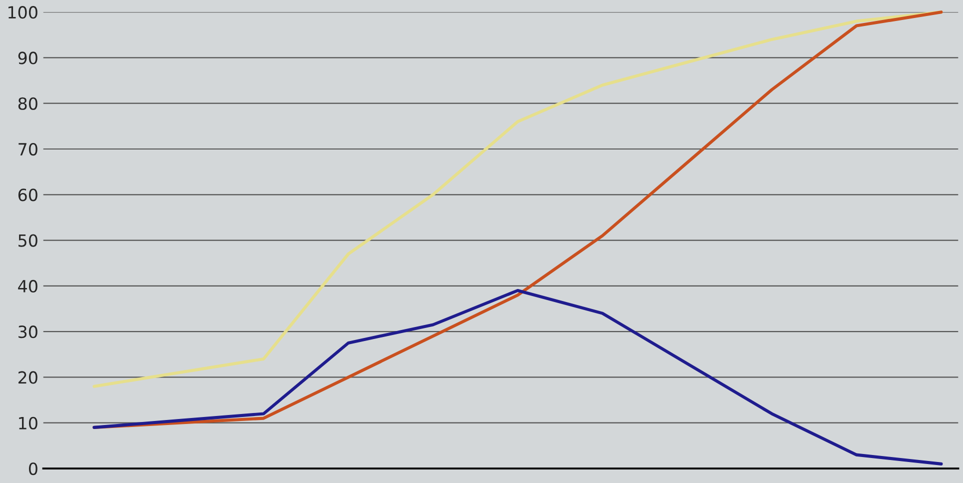  What do you see at coordinates (28, 377) in the screenshot?
I see `y-tick-label: 20` at bounding box center [28, 377].